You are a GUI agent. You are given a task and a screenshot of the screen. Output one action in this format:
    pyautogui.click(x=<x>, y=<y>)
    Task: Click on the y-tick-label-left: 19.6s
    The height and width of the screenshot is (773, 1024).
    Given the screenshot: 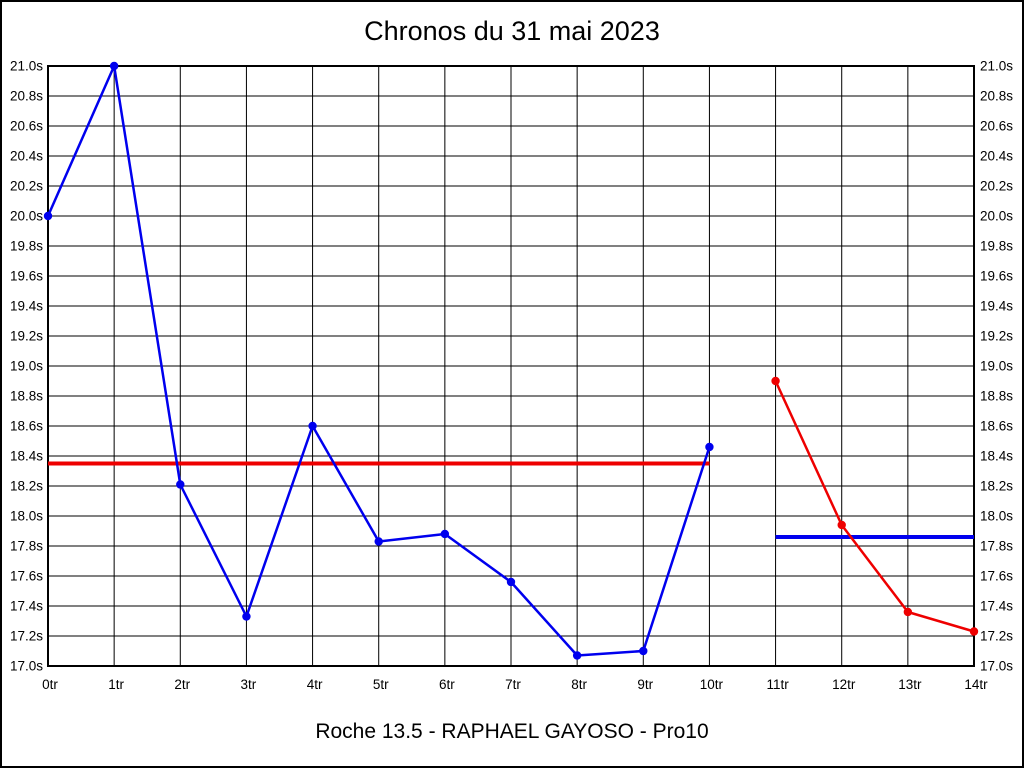 What is the action you would take?
    pyautogui.click(x=26, y=276)
    